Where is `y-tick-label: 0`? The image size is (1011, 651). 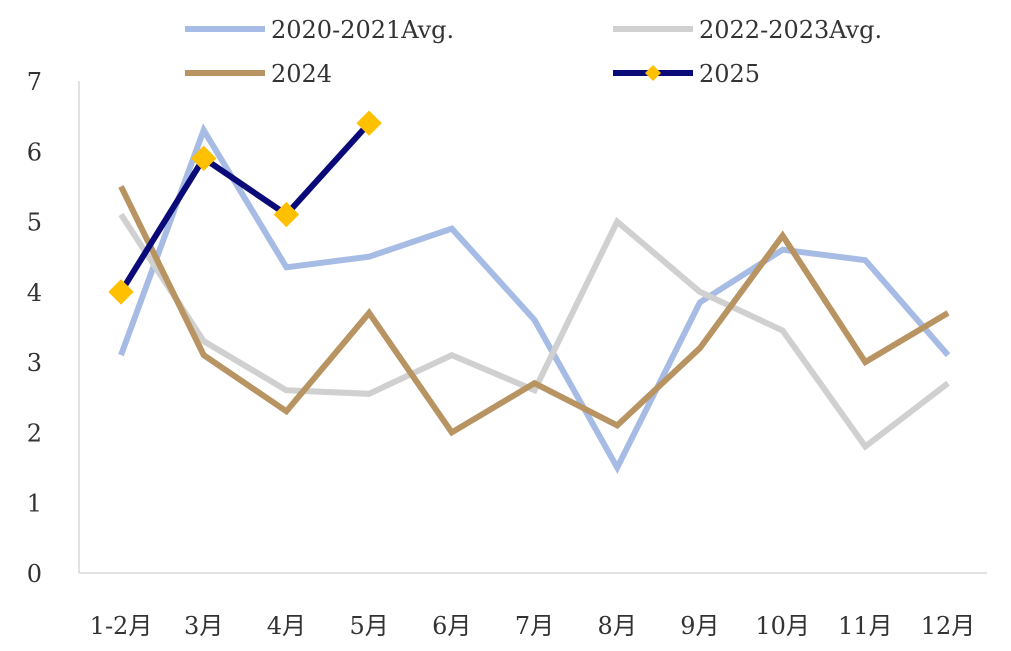
y-tick-label: 0 is located at coordinates (34, 574).